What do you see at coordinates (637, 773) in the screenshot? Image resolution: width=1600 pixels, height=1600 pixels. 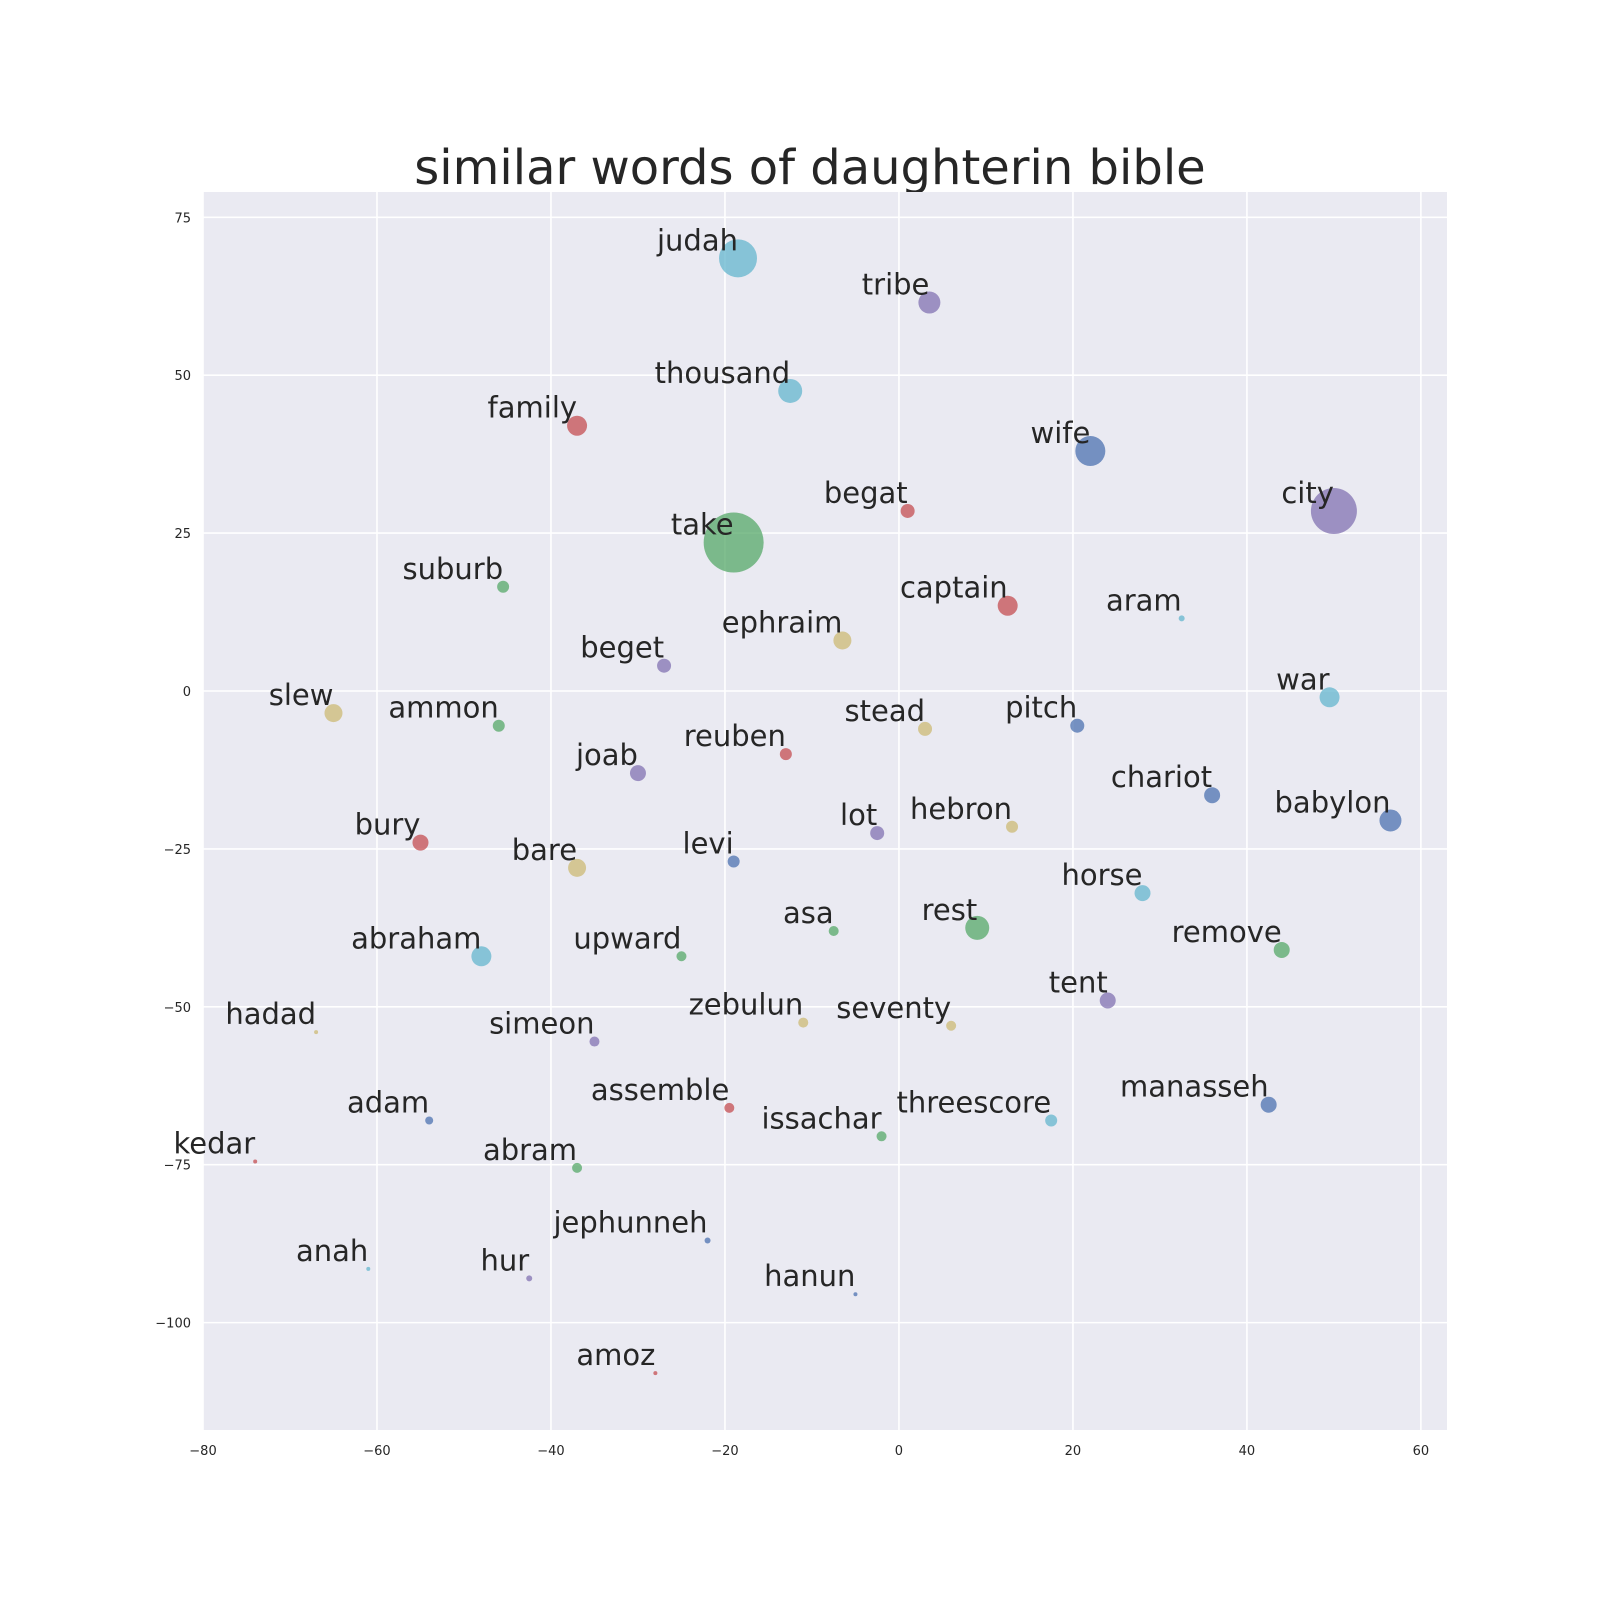 I see `point-joab` at bounding box center [637, 773].